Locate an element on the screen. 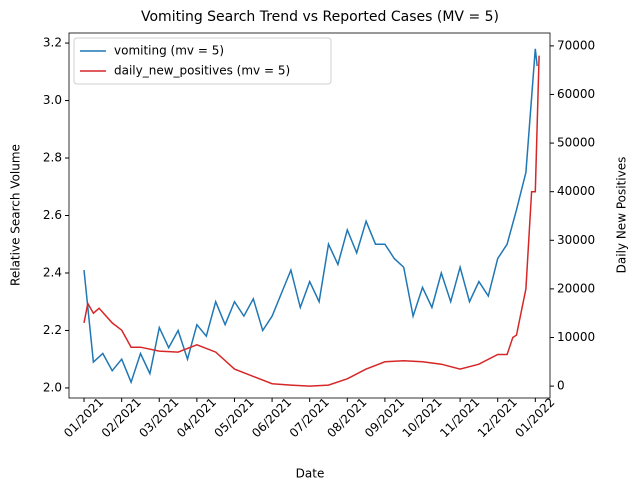  y-tick-label: 3.2 is located at coordinates (52, 43).